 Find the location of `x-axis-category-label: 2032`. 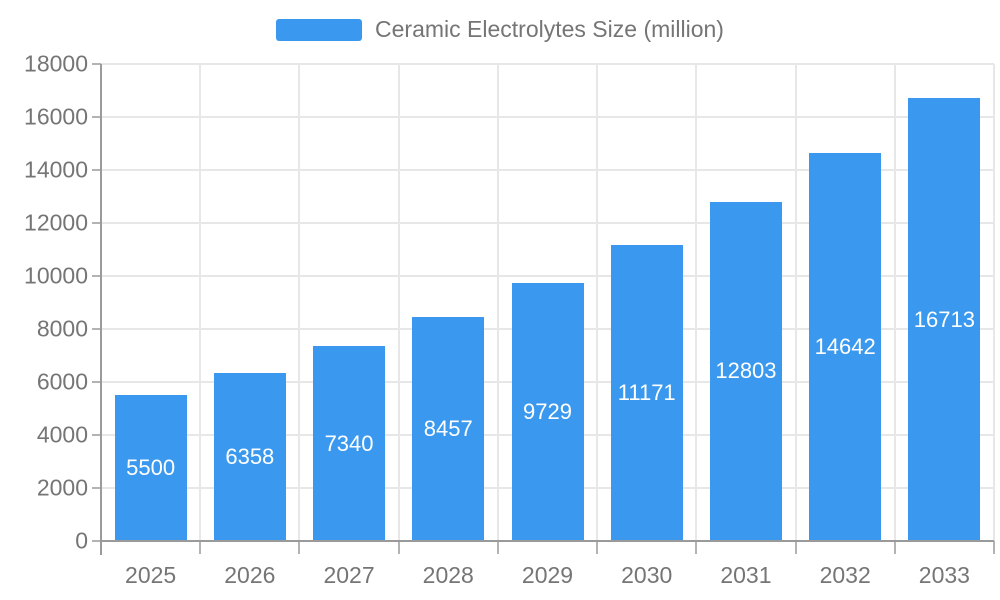

x-axis-category-label: 2032 is located at coordinates (845, 575).